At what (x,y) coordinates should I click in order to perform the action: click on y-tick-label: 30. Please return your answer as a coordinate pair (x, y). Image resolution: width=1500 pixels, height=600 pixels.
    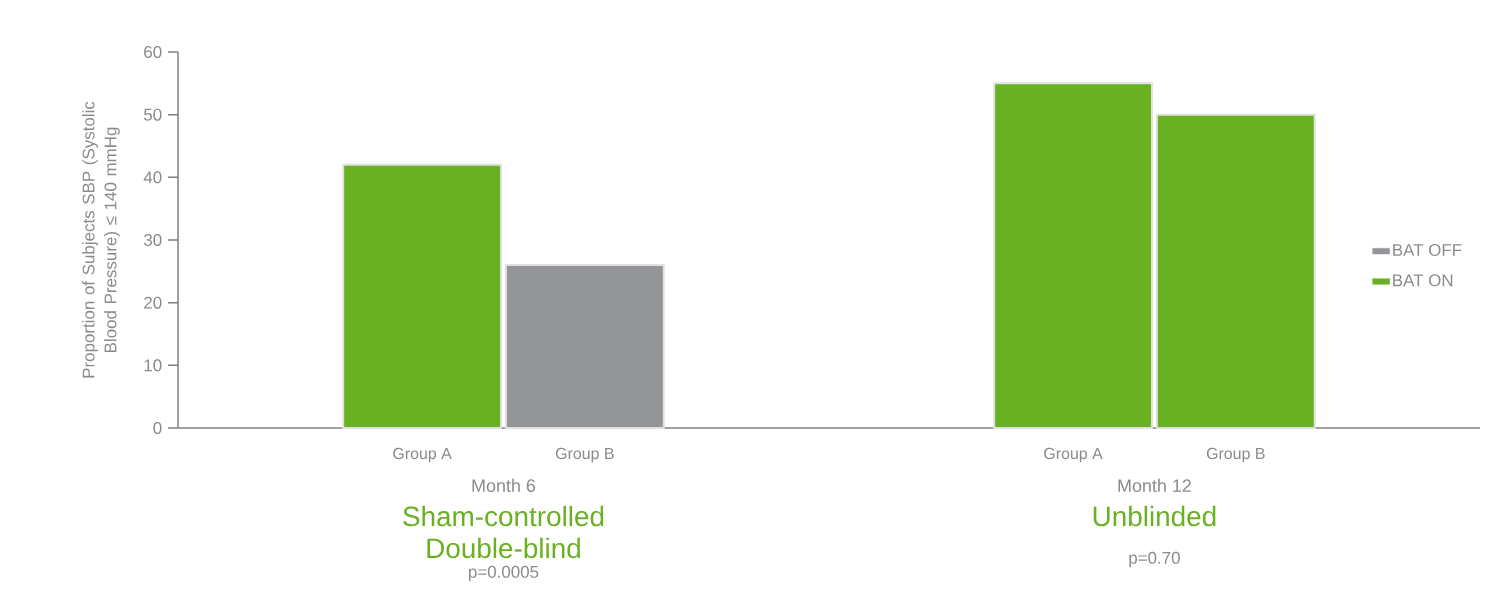
    Looking at the image, I should click on (152, 240).